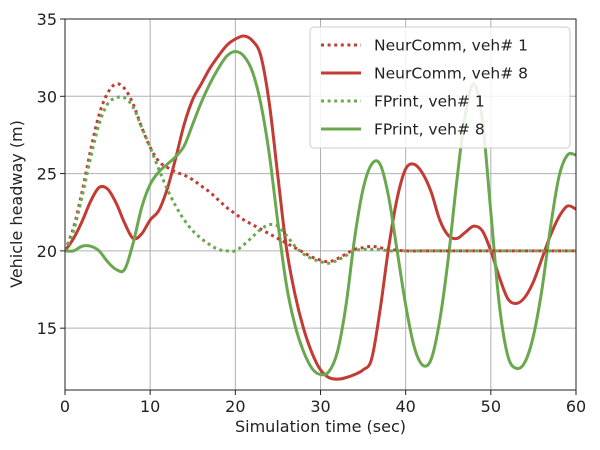  Describe the element at coordinates (47, 328) in the screenshot. I see `y-tick-label: 15` at that location.